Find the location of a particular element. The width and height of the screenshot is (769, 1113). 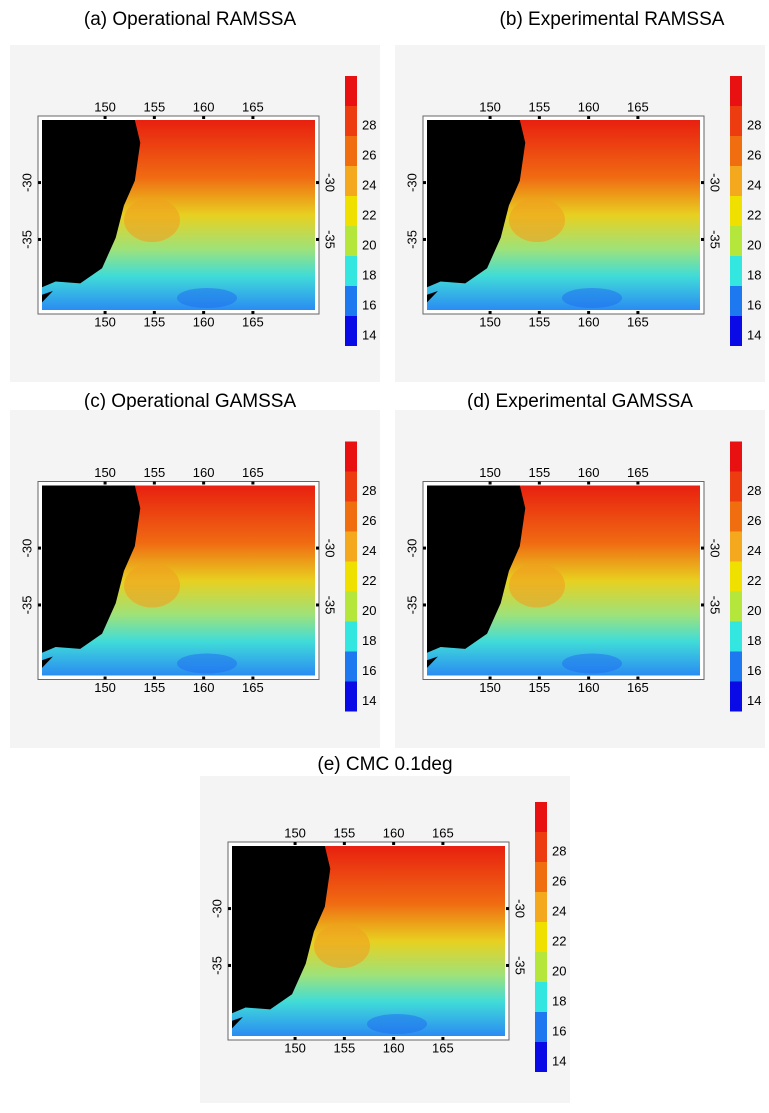

panel-title: (d) Experimental GAMSSA is located at coordinates (580, 401).